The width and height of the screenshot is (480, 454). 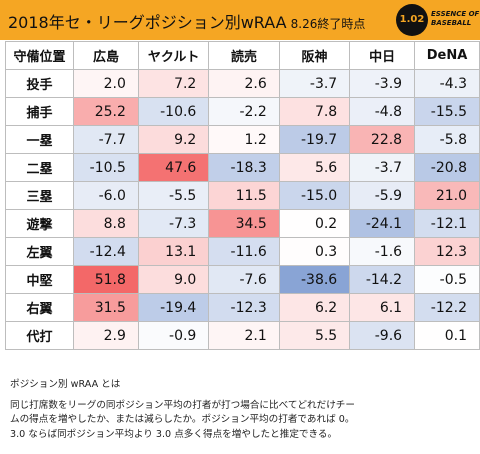 What do you see at coordinates (382, 111) in the screenshot?
I see `wraa-cell: -4.8` at bounding box center [382, 111].